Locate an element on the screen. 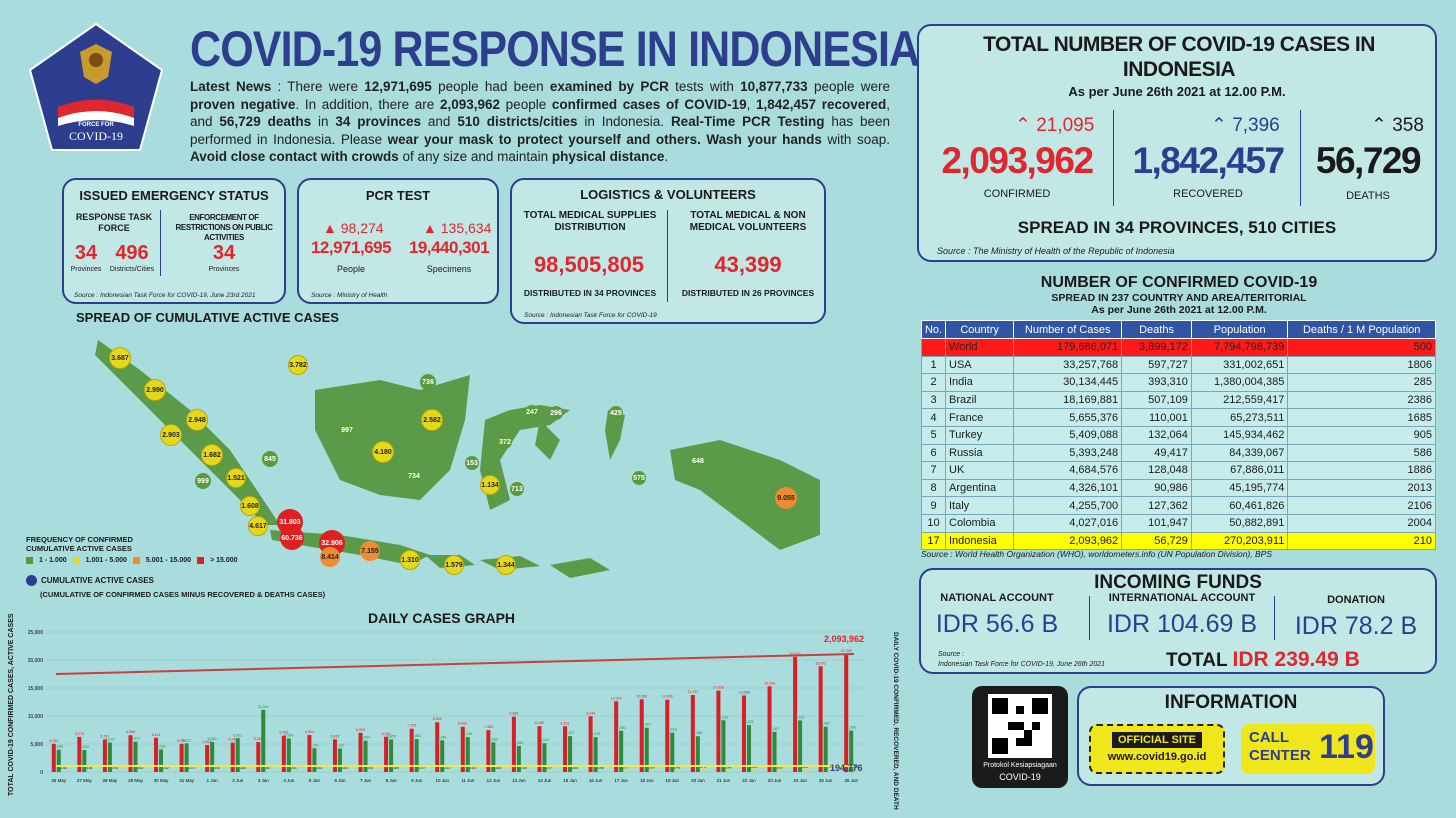 The width and height of the screenshot is (1456, 818). map-case-dot: 1.521 is located at coordinates (236, 478).